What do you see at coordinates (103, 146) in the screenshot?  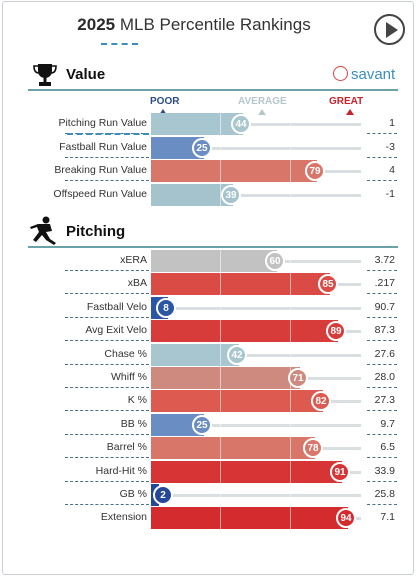 I see `metric-label: Fastball Run Value` at bounding box center [103, 146].